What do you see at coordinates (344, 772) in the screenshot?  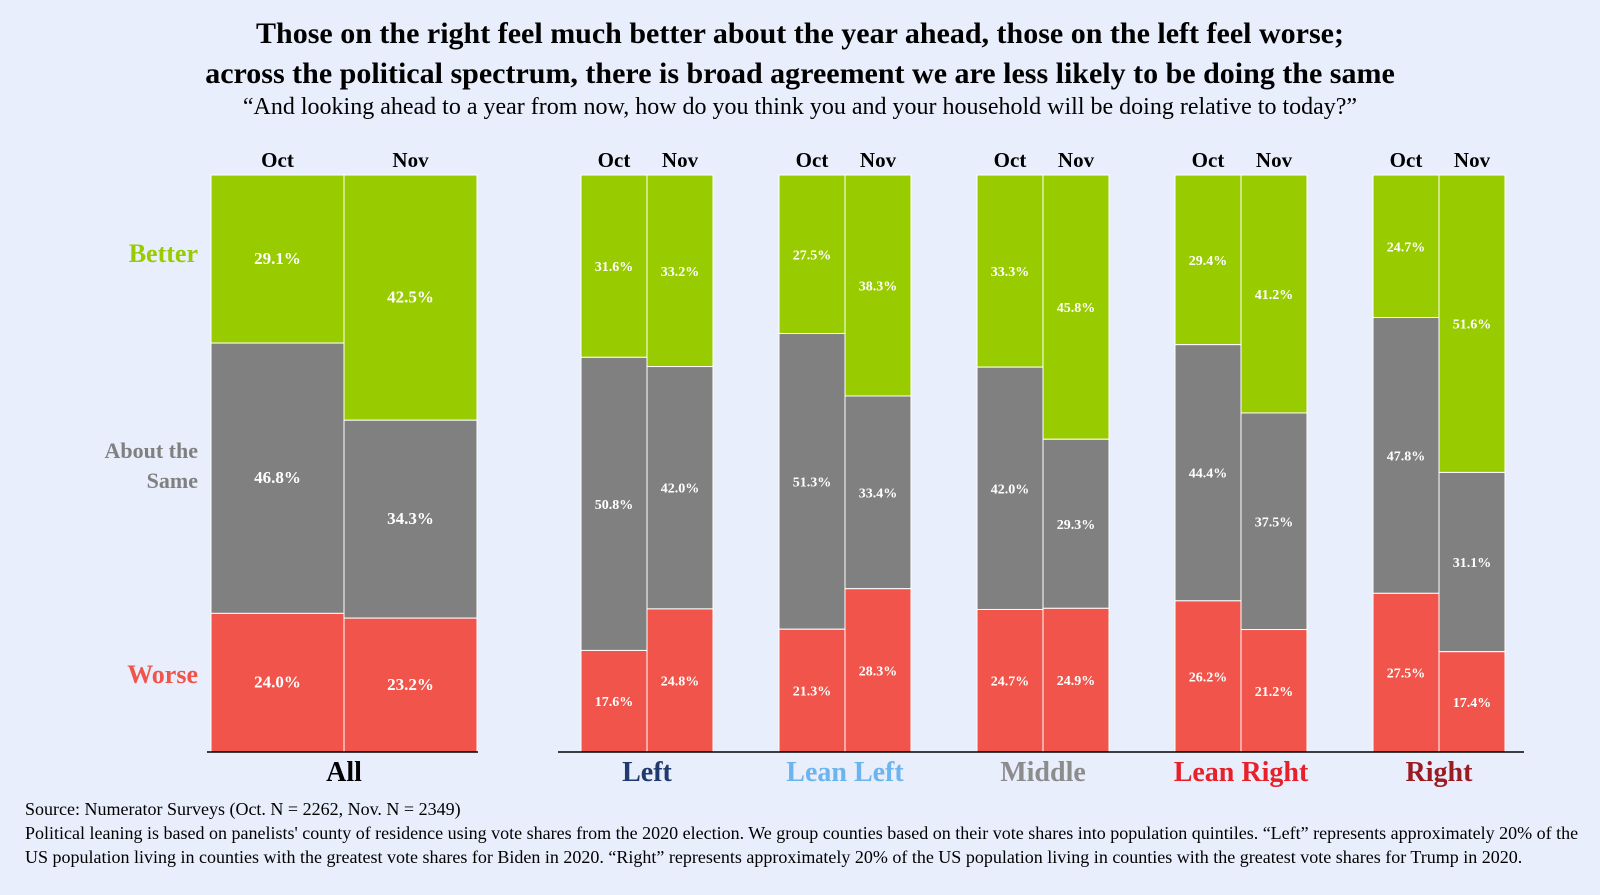 I see `group-label-all: All` at bounding box center [344, 772].